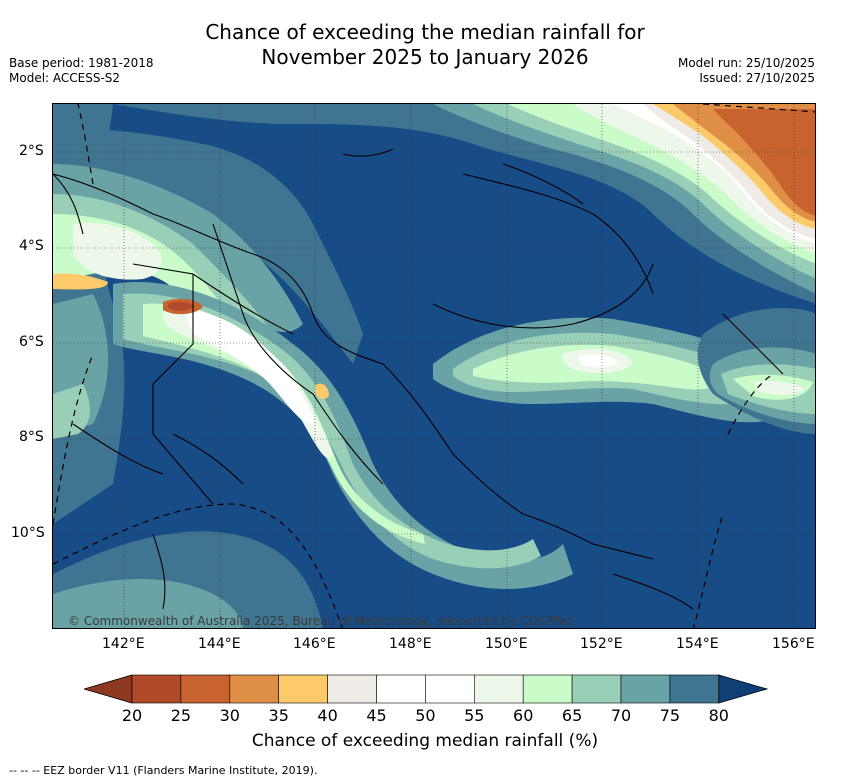 This screenshot has width=850, height=781. What do you see at coordinates (132, 715) in the screenshot?
I see `colorbar-tick-label: 20` at bounding box center [132, 715].